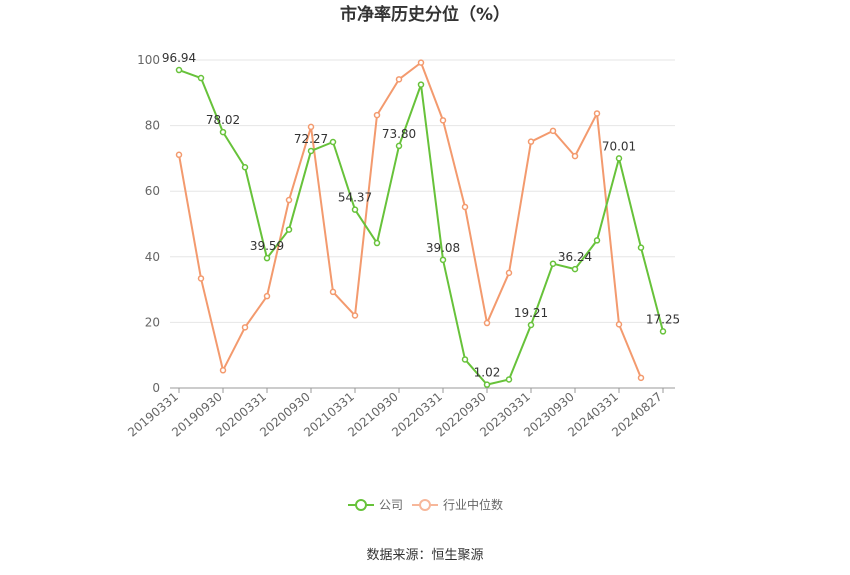  What do you see at coordinates (152, 322) in the screenshot?
I see `y-tick-label: 20` at bounding box center [152, 322].